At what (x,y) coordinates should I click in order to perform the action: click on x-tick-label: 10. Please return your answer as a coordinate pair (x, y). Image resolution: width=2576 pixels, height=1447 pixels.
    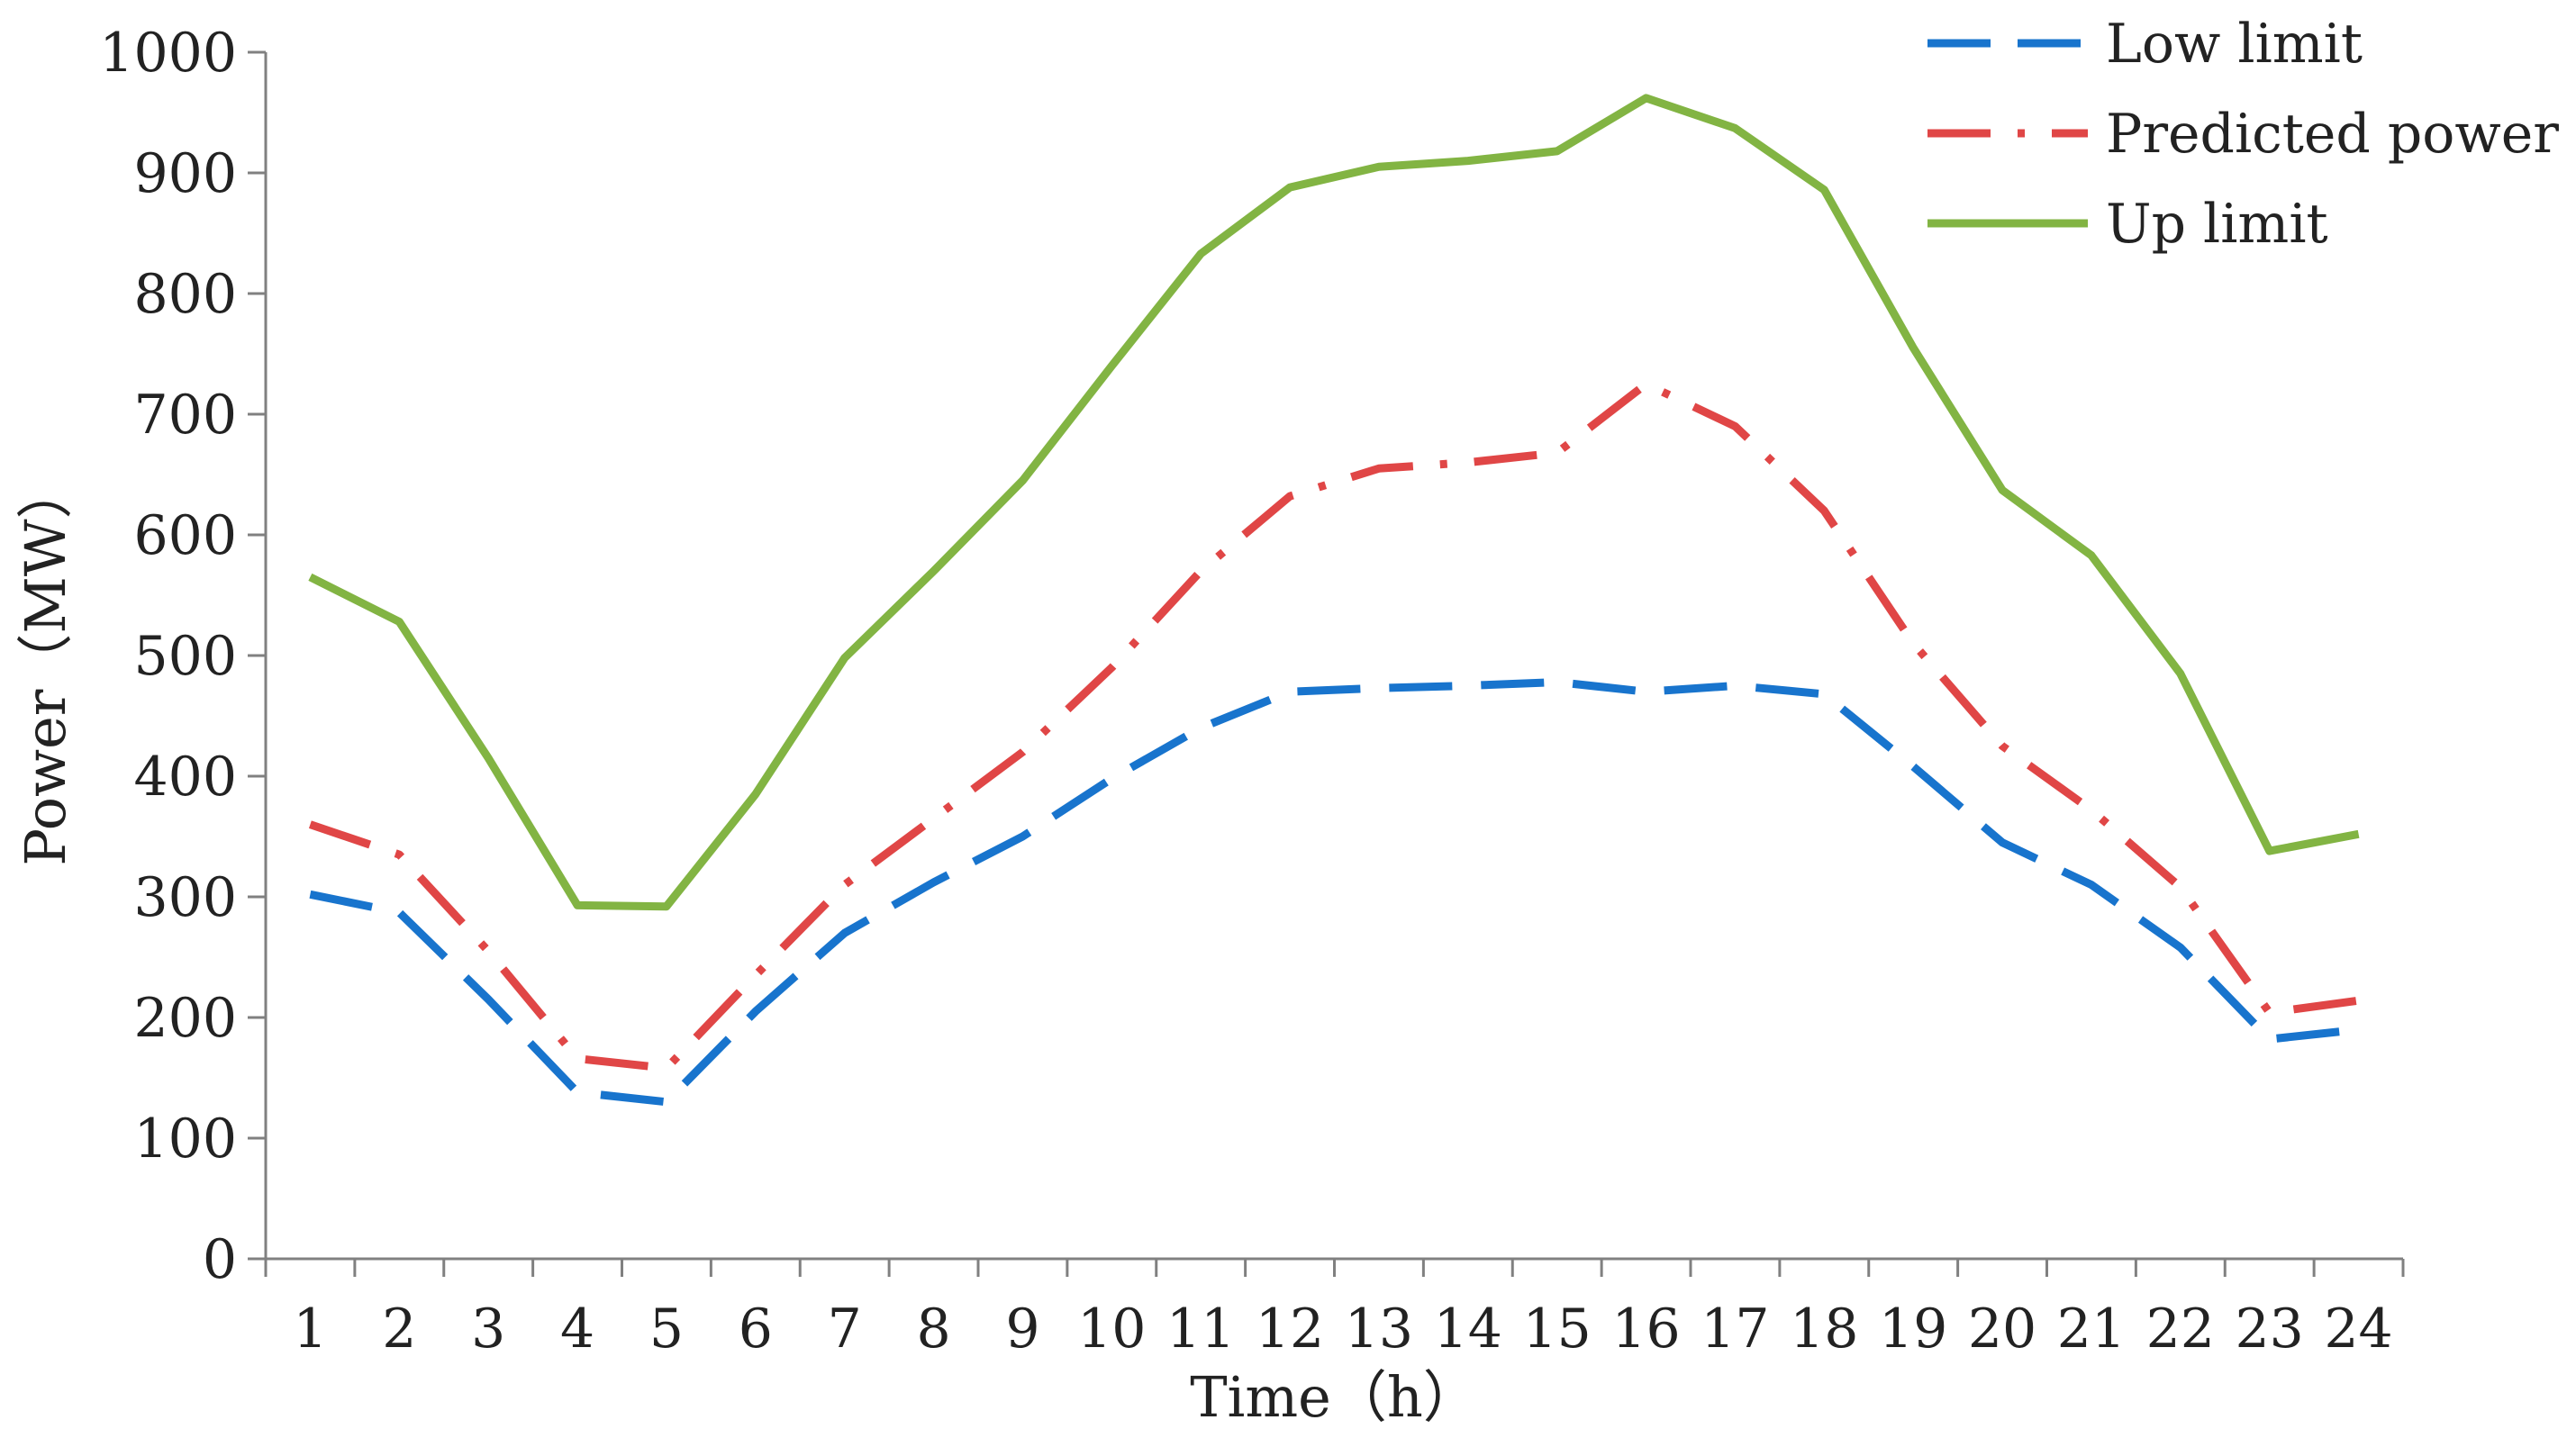
    Looking at the image, I should click on (1111, 1329).